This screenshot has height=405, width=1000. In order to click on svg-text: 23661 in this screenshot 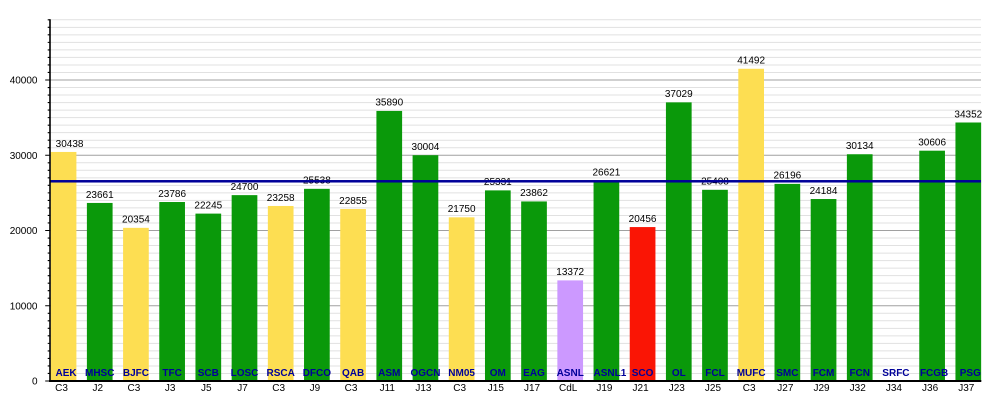, I will do `click(100, 195)`.